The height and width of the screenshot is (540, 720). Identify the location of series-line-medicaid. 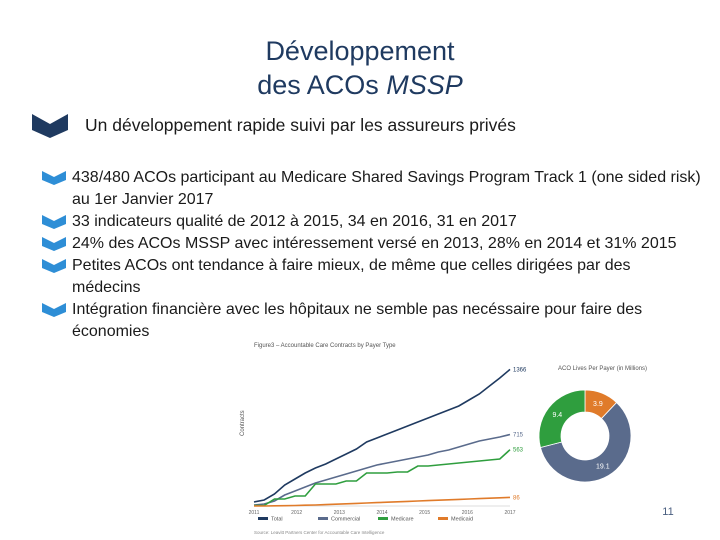
(382, 501).